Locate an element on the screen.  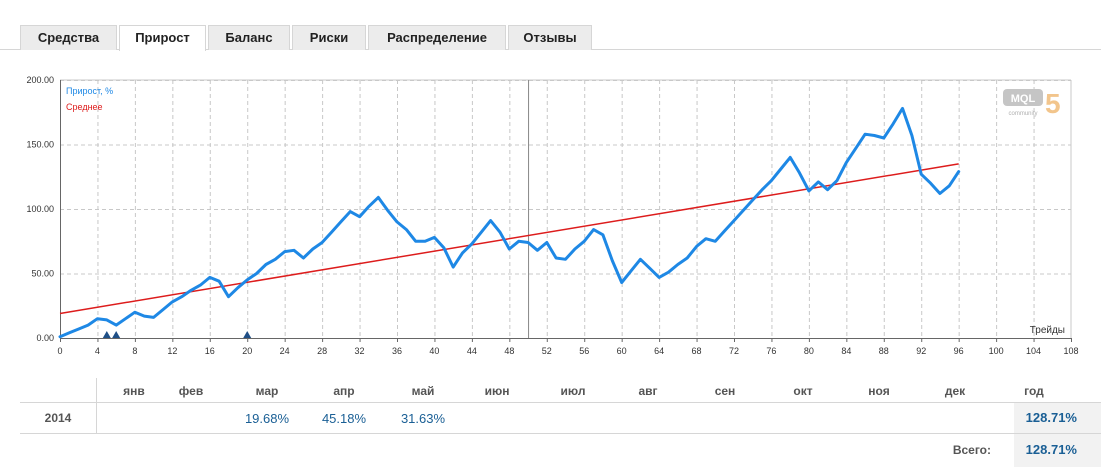
column-header: июн is located at coordinates (497, 391).